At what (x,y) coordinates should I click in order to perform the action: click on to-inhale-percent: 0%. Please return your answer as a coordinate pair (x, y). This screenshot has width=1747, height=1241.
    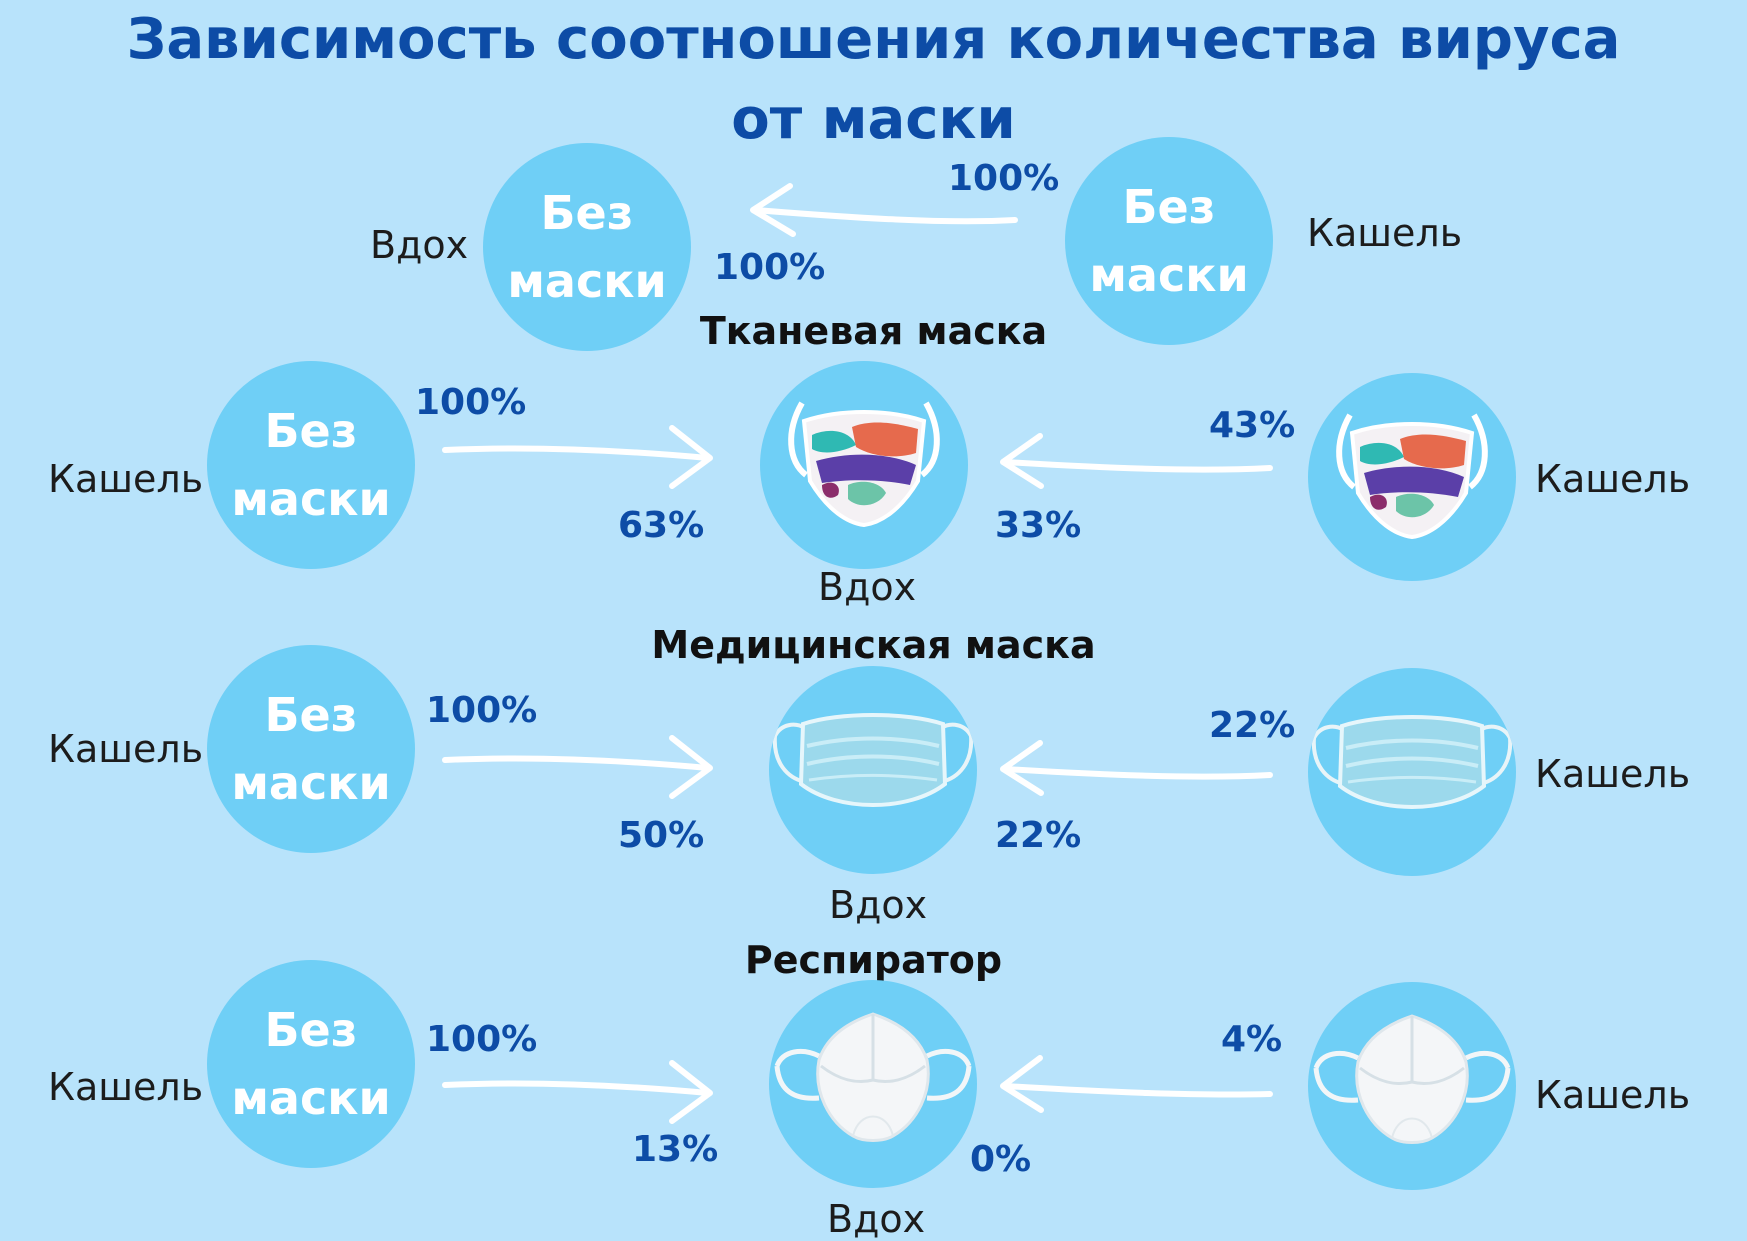
    Looking at the image, I should click on (1001, 1159).